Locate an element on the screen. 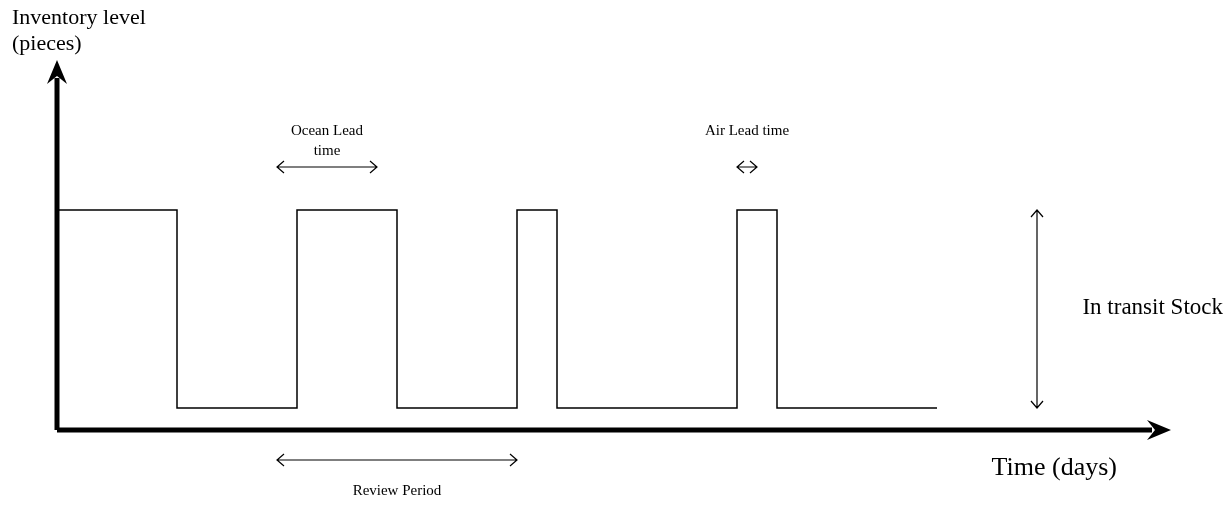 Image resolution: width=1229 pixels, height=529 pixels. text: Ocean Lead time is located at coordinates (326, 140).